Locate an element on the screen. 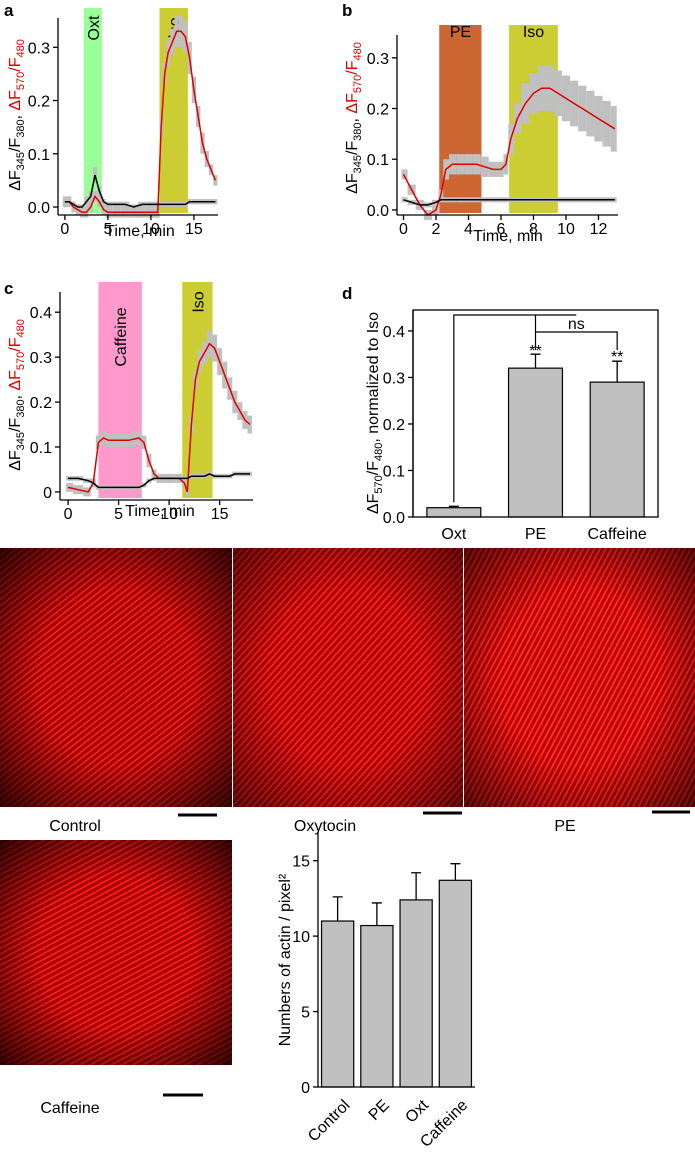 This screenshot has width=695, height=1154. y-axis-label-part: , is located at coordinates (15, 115).